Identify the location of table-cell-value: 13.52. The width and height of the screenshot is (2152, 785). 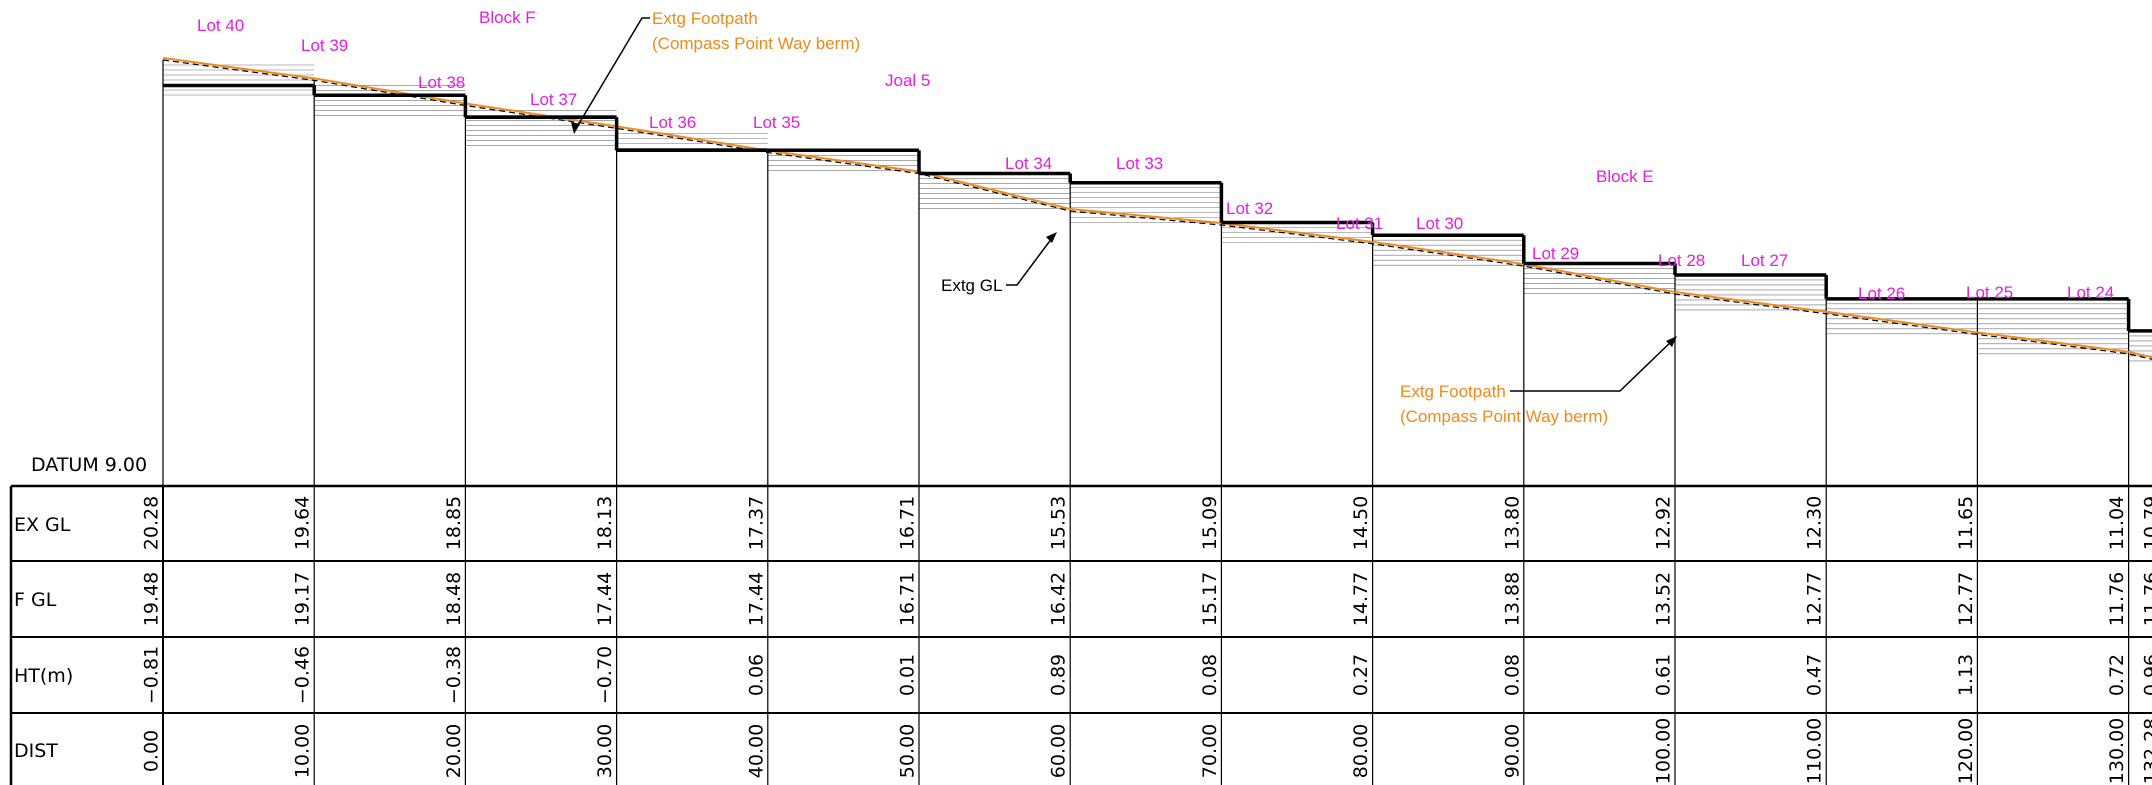
(1664, 599).